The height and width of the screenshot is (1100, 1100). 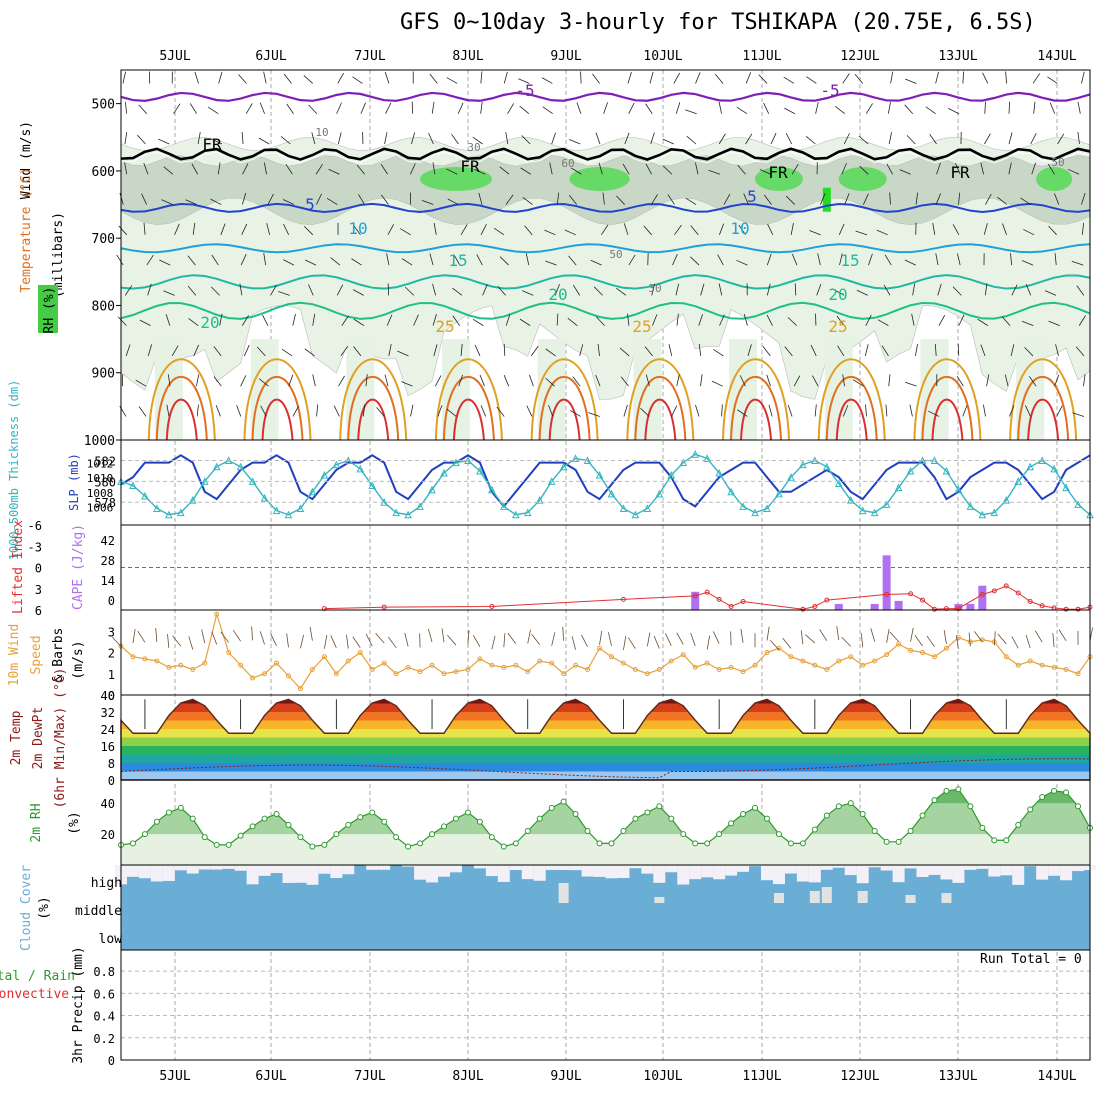 What do you see at coordinates (49, 310) in the screenshot?
I see `rh-label: RH (%)` at bounding box center [49, 310].